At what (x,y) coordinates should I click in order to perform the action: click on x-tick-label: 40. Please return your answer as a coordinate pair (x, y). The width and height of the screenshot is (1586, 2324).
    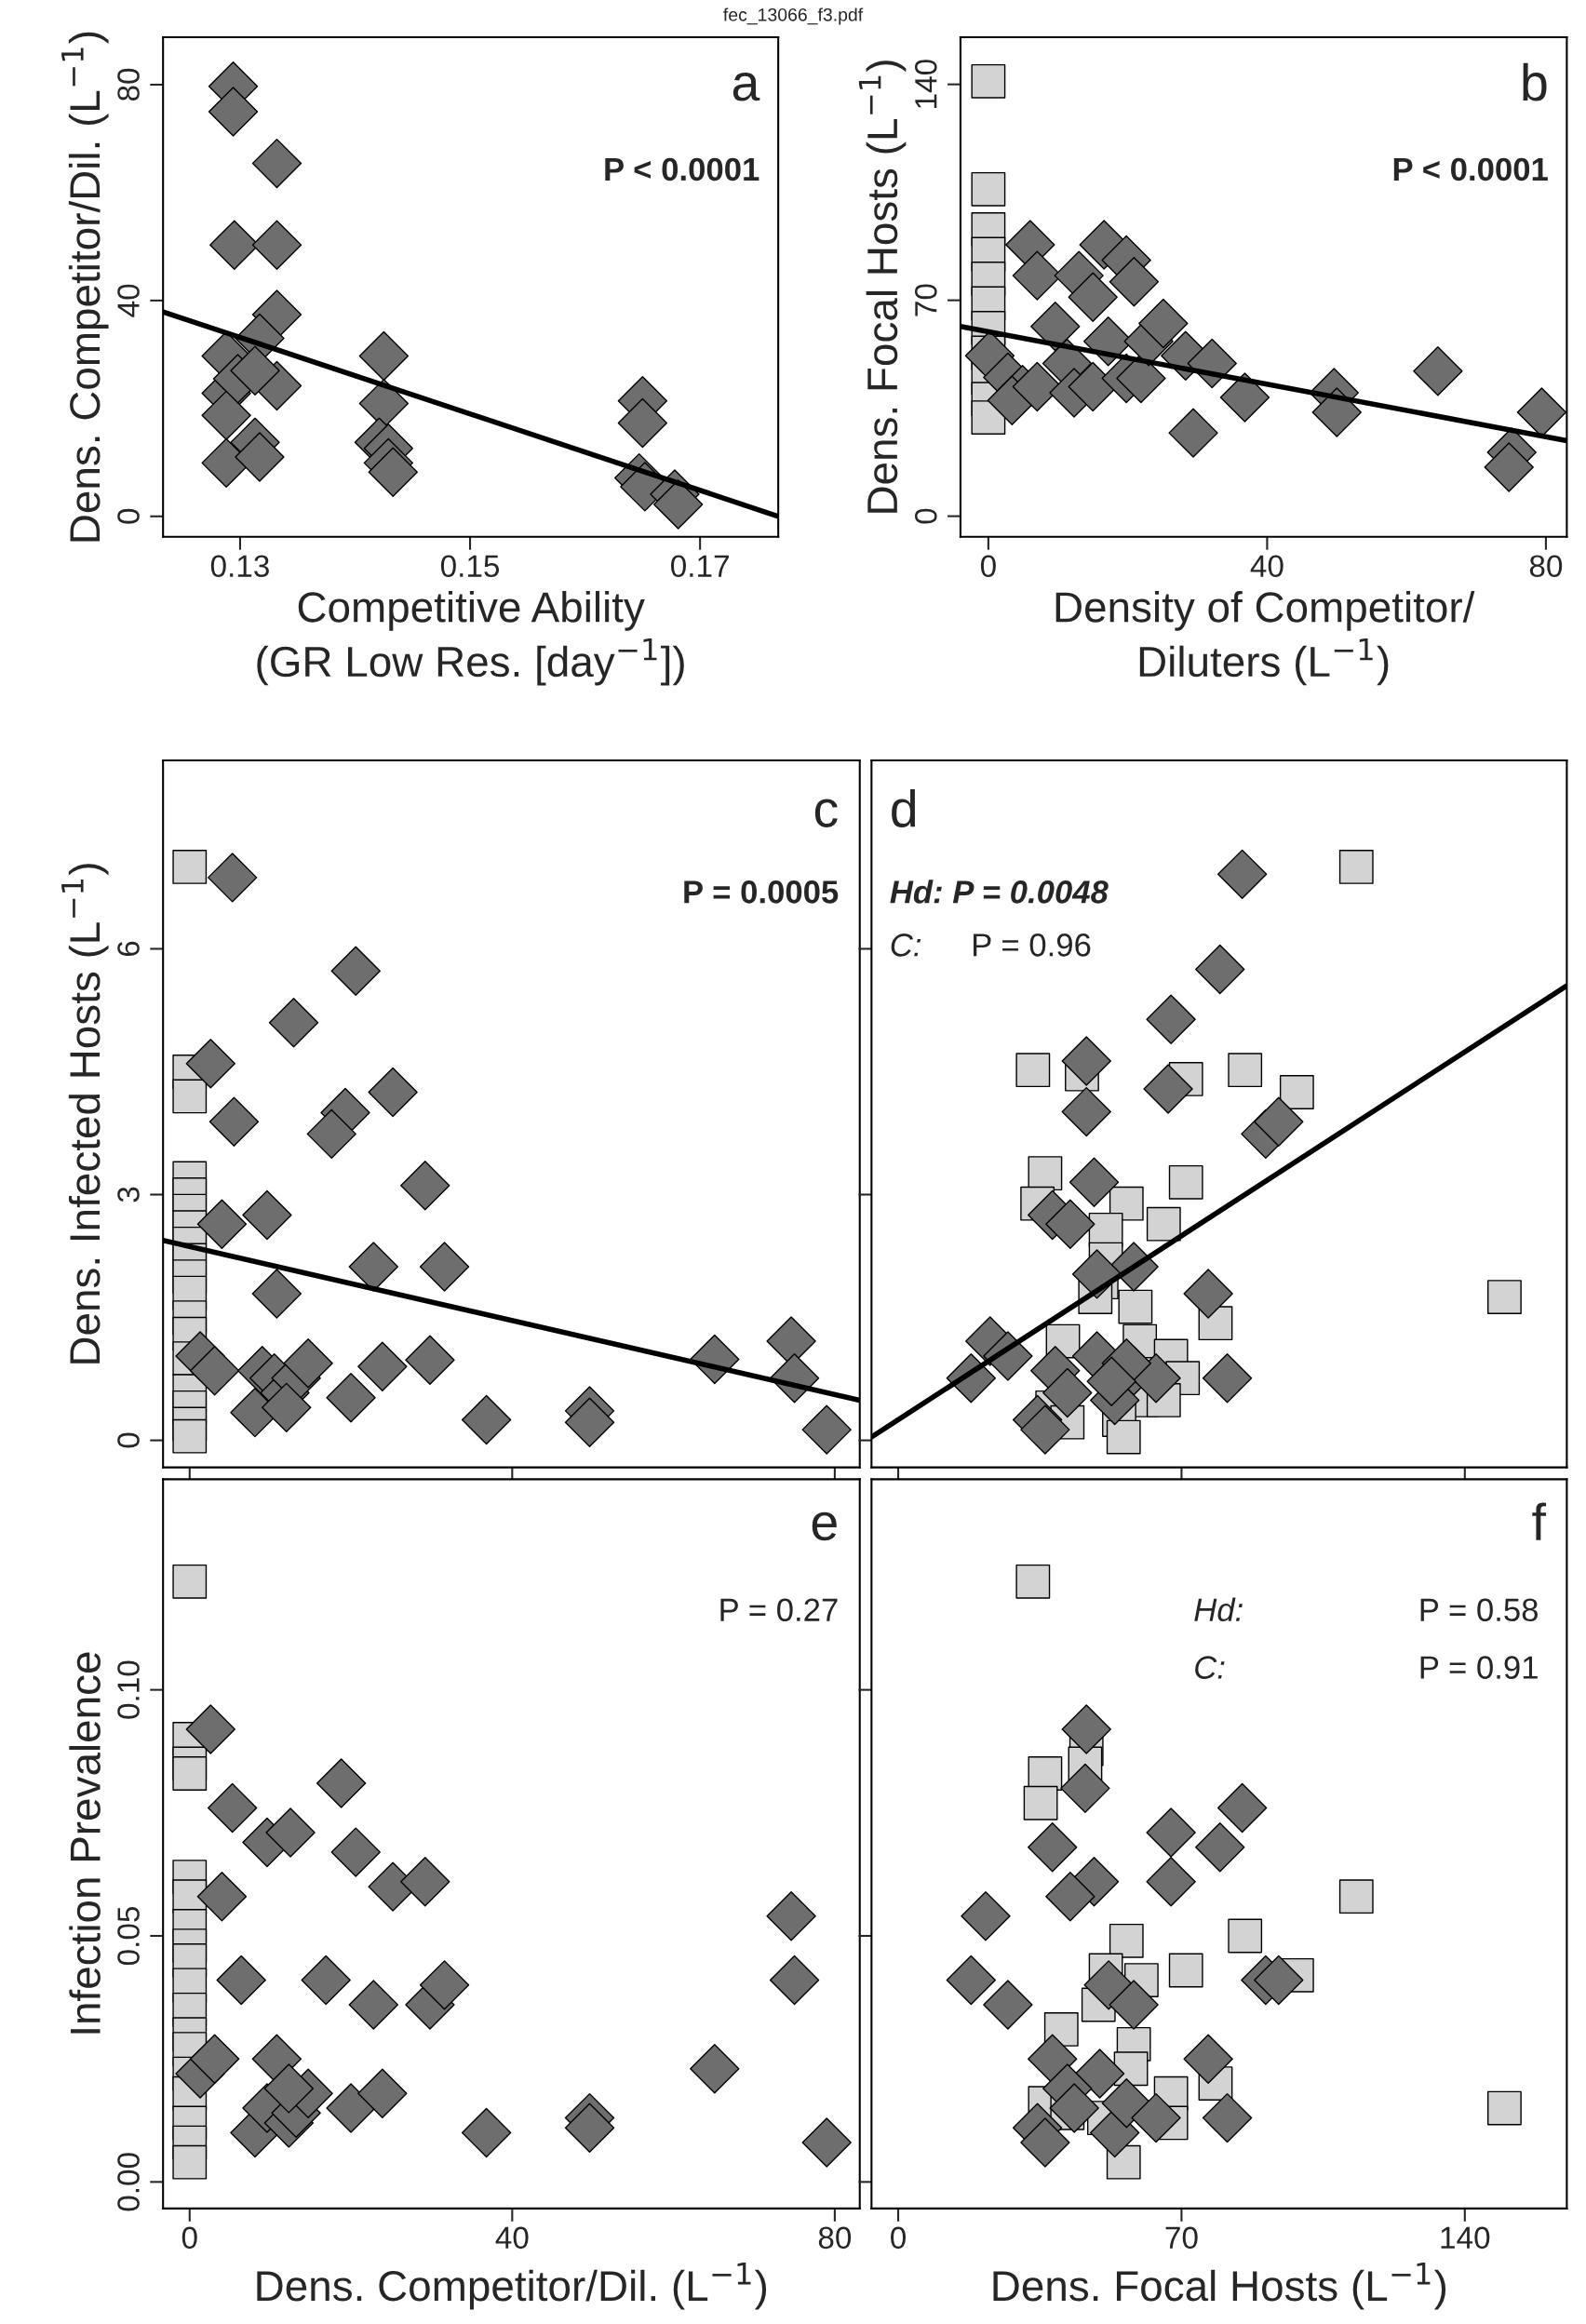
    Looking at the image, I should click on (512, 2238).